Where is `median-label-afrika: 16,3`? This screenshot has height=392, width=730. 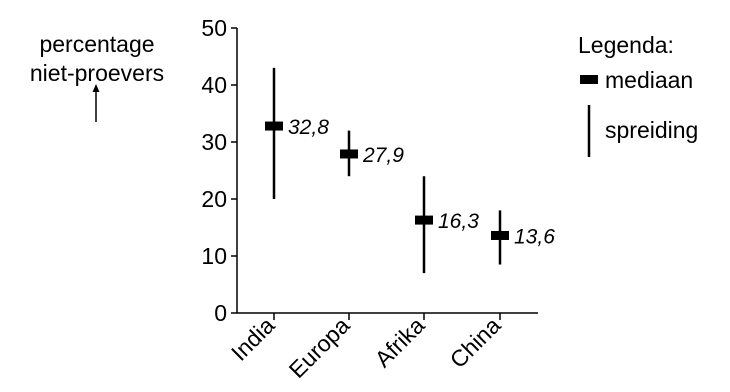 median-label-afrika: 16,3 is located at coordinates (458, 221).